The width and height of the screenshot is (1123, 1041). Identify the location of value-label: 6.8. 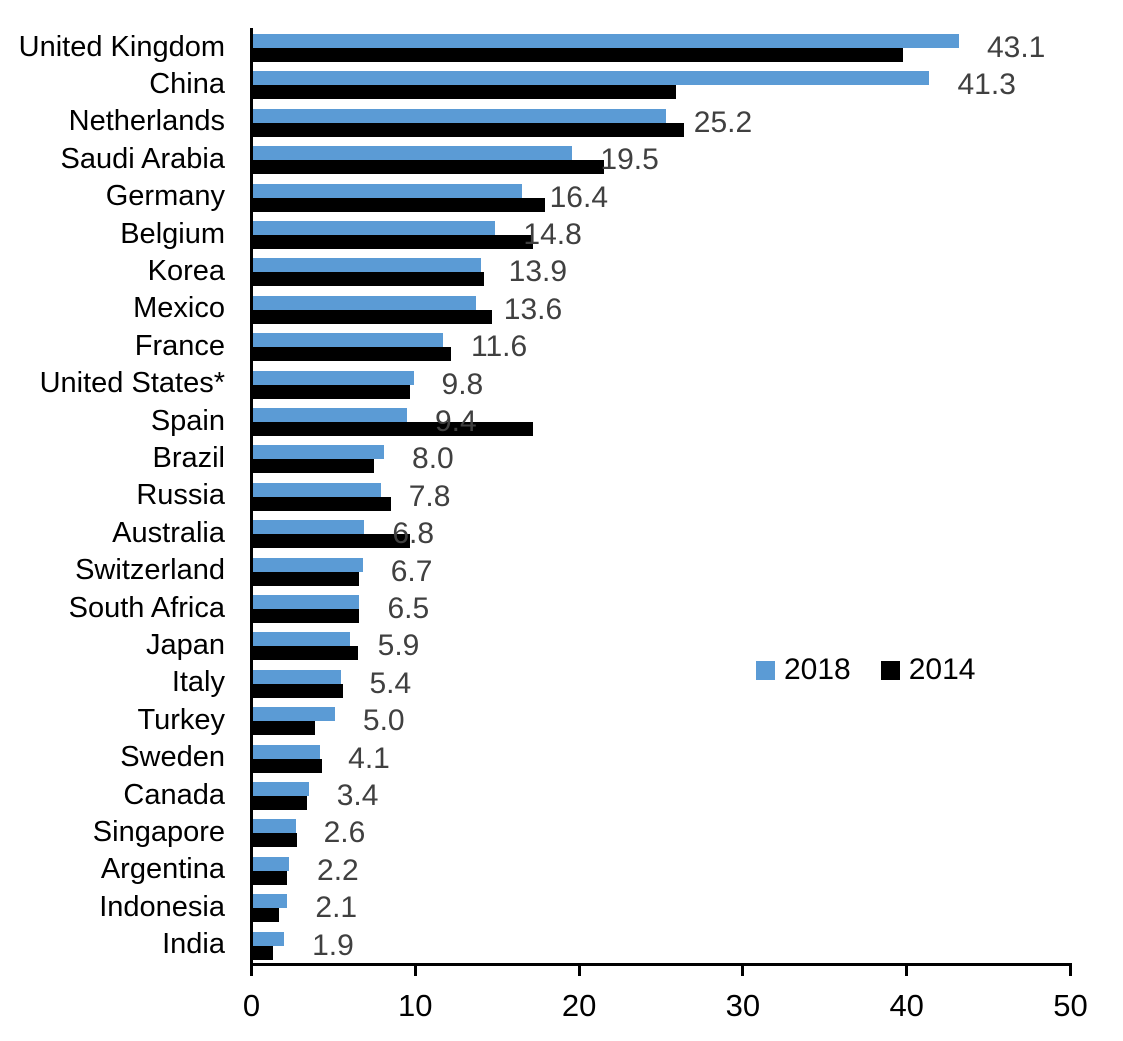
(413, 534).